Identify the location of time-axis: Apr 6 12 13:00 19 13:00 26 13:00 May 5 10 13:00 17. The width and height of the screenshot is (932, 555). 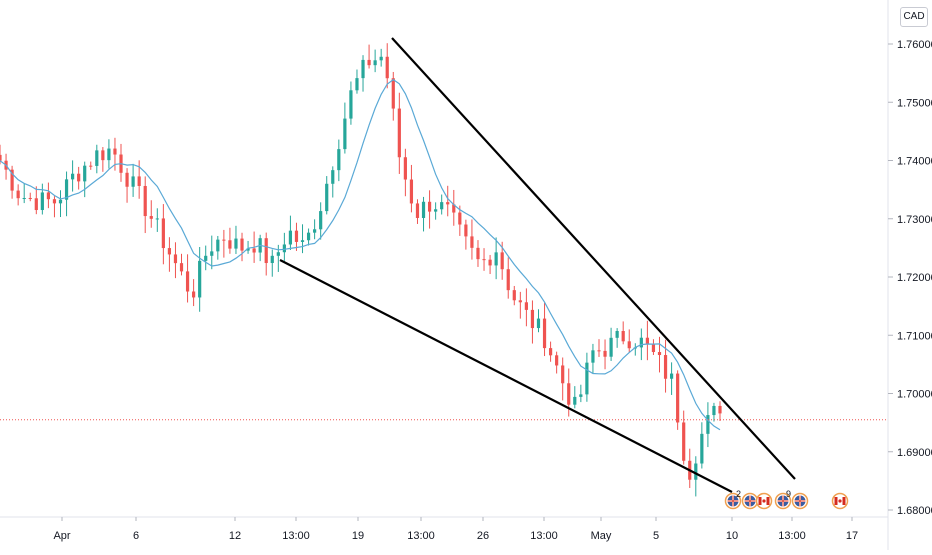
(455, 529).